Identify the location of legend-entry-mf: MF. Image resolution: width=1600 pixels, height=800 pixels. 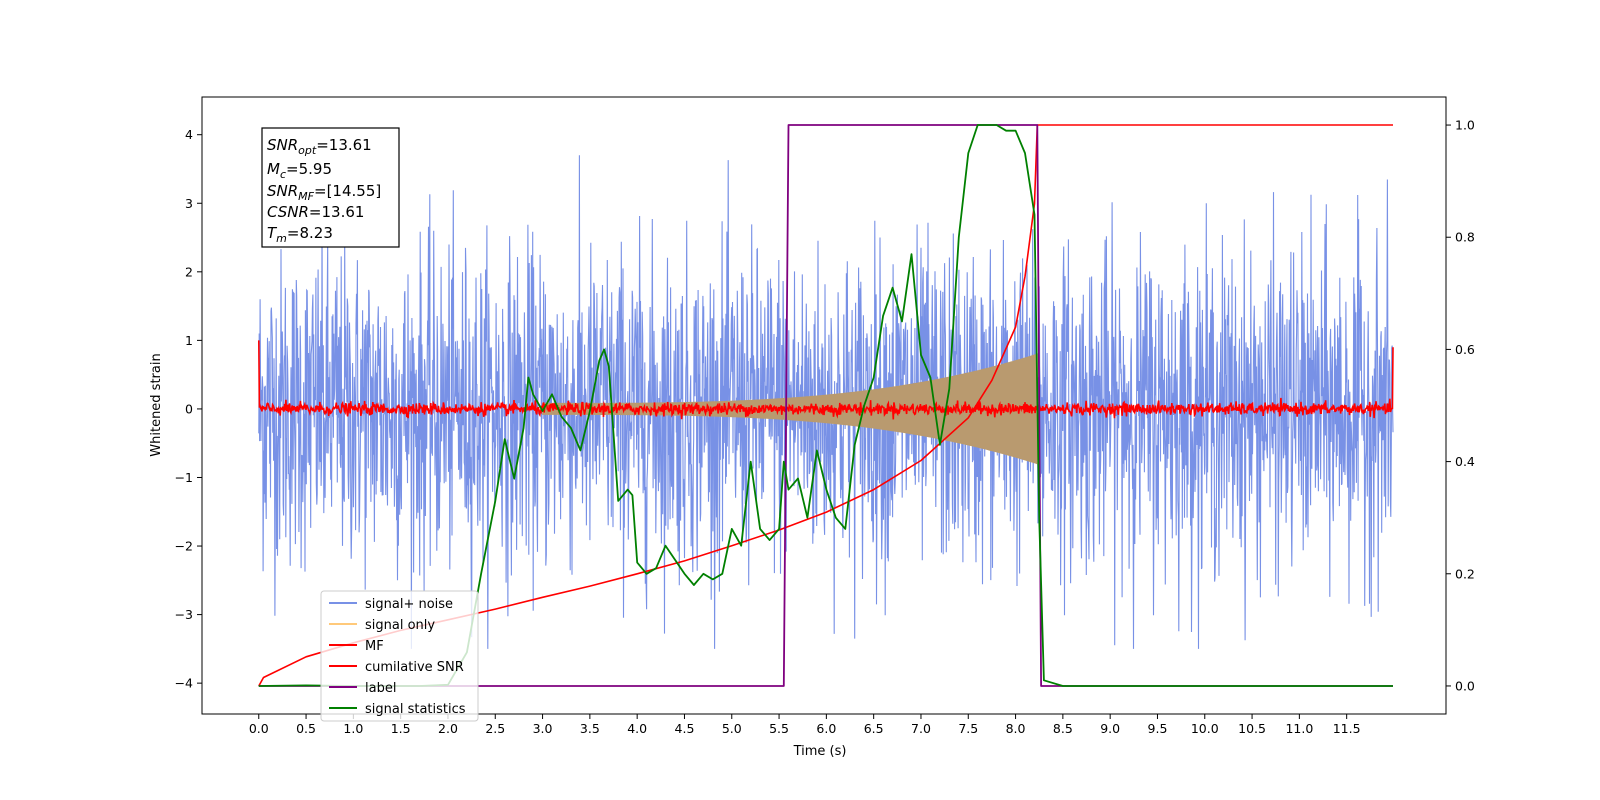
(356, 646).